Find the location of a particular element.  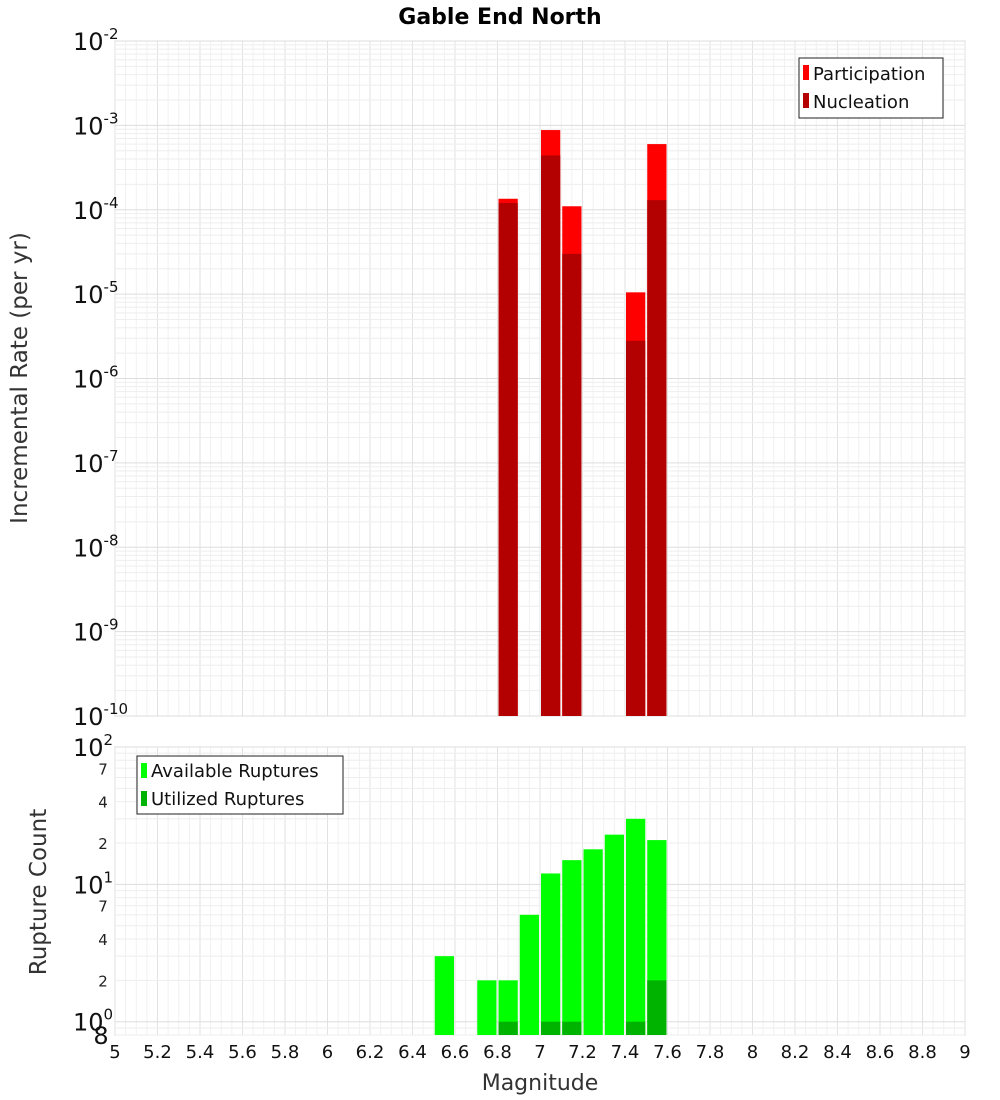

x-axis-label: Magnitude is located at coordinates (540, 1083).